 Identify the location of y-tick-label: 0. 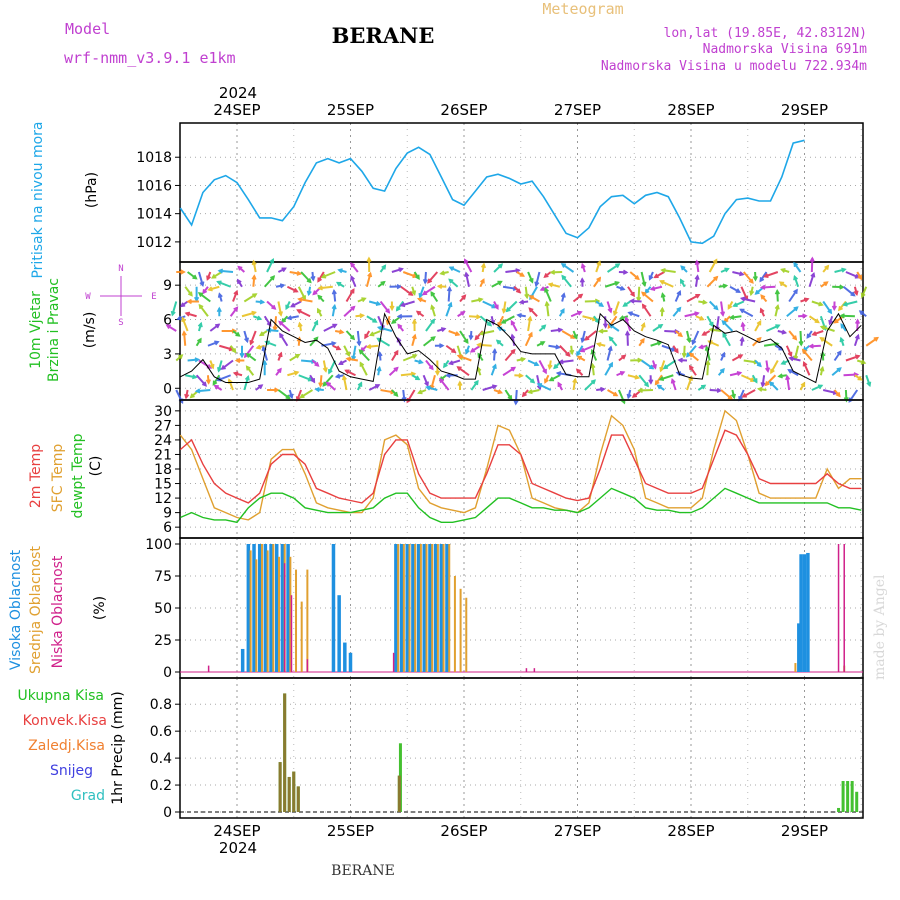
(167, 813).